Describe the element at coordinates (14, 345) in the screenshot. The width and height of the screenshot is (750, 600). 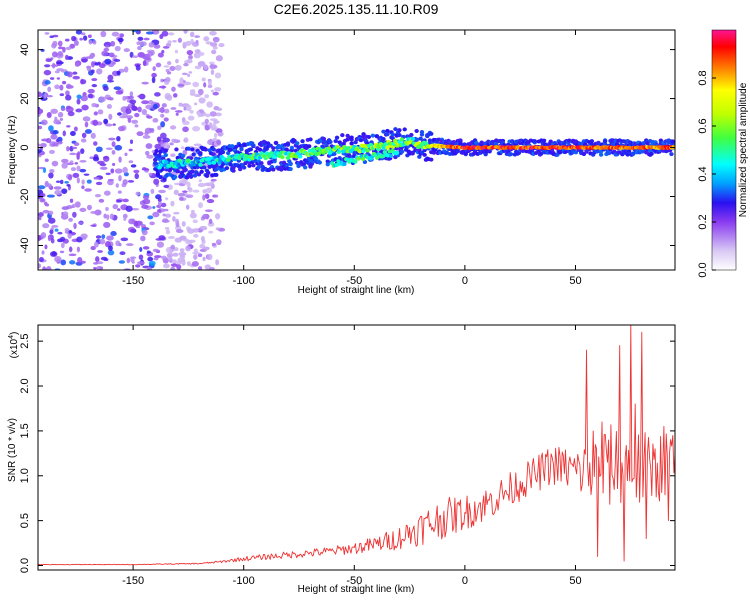
I see `snr-y-multiplier: (x104)` at that location.